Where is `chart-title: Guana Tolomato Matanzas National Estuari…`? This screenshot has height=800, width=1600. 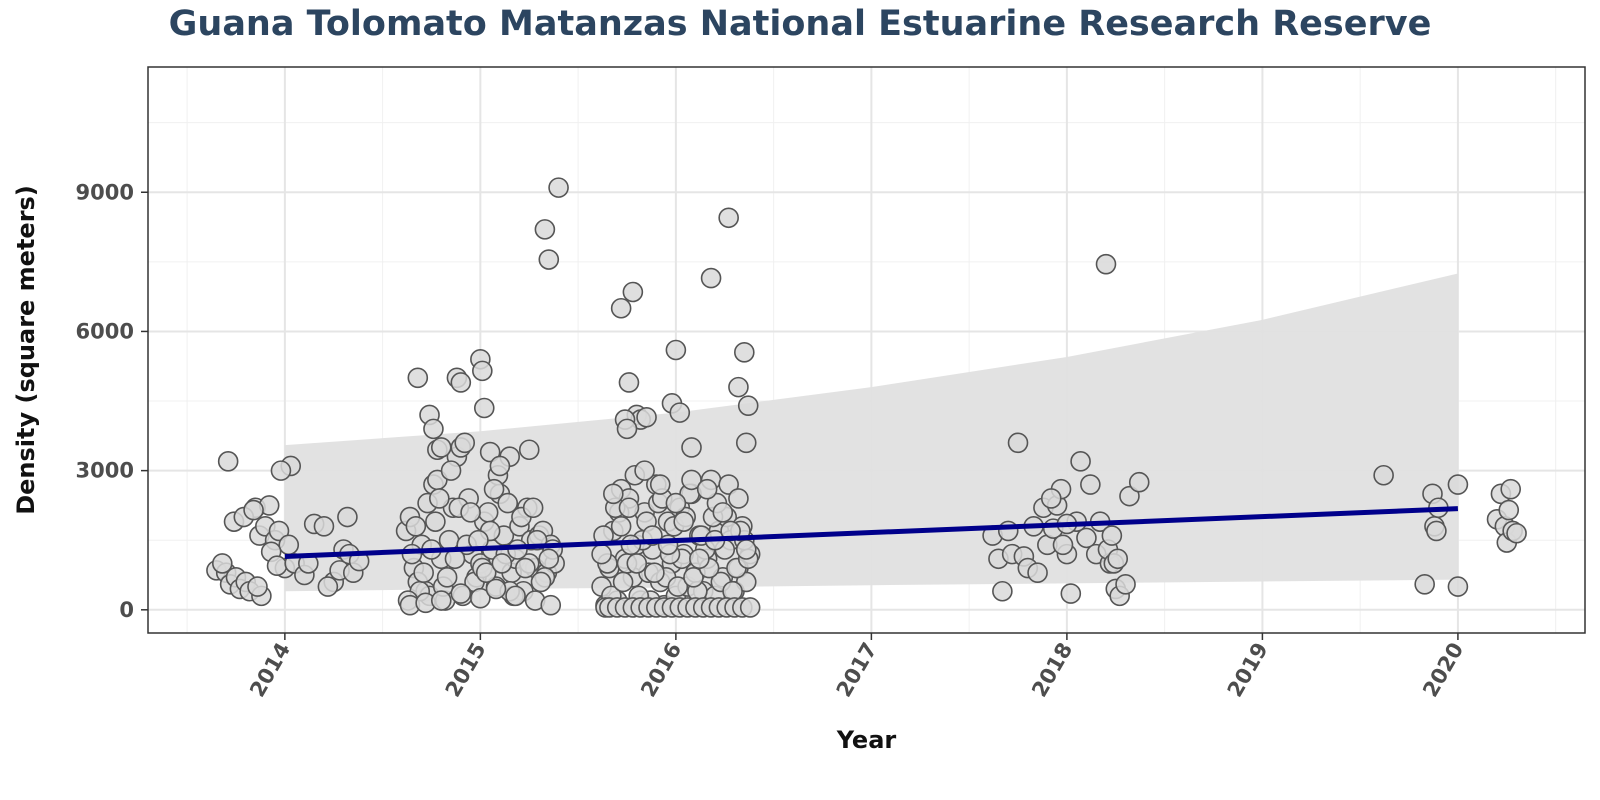
chart-title: Guana Tolomato Matanzas National Estuari… is located at coordinates (800, 24).